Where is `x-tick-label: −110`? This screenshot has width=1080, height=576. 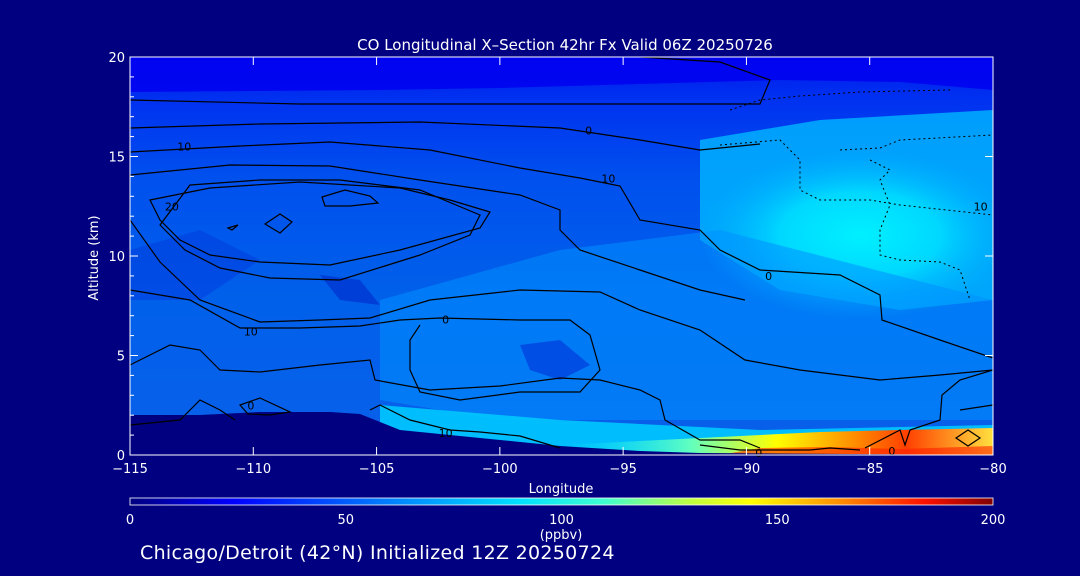 x-tick-label: −110 is located at coordinates (253, 469).